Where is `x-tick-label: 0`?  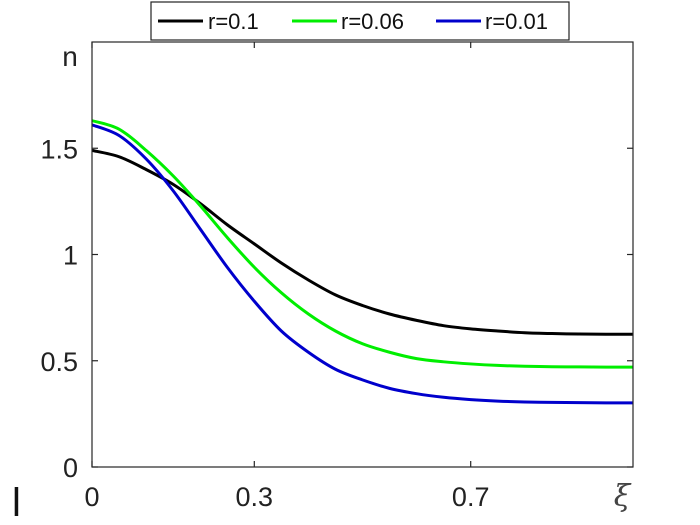 x-tick-label: 0 is located at coordinates (91, 497).